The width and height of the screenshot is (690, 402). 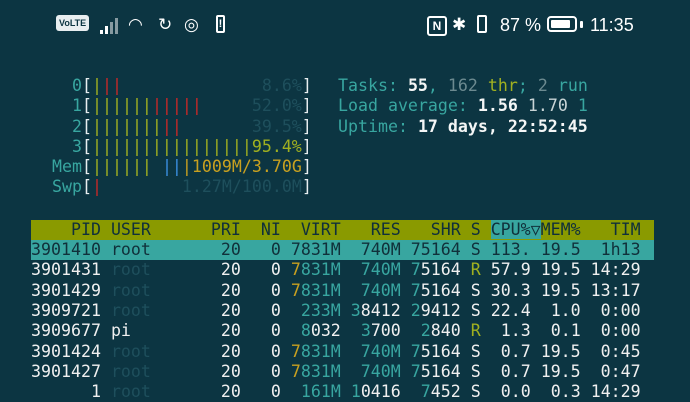 What do you see at coordinates (120, 330) in the screenshot?
I see `user: pi` at bounding box center [120, 330].